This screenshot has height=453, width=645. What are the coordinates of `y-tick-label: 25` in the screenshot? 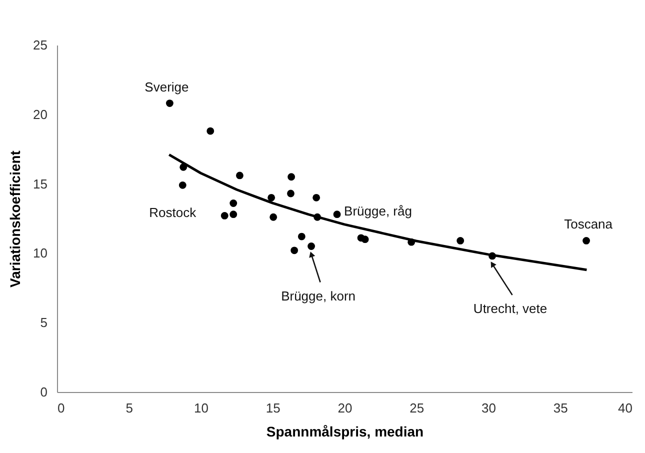 It's located at (40, 45).